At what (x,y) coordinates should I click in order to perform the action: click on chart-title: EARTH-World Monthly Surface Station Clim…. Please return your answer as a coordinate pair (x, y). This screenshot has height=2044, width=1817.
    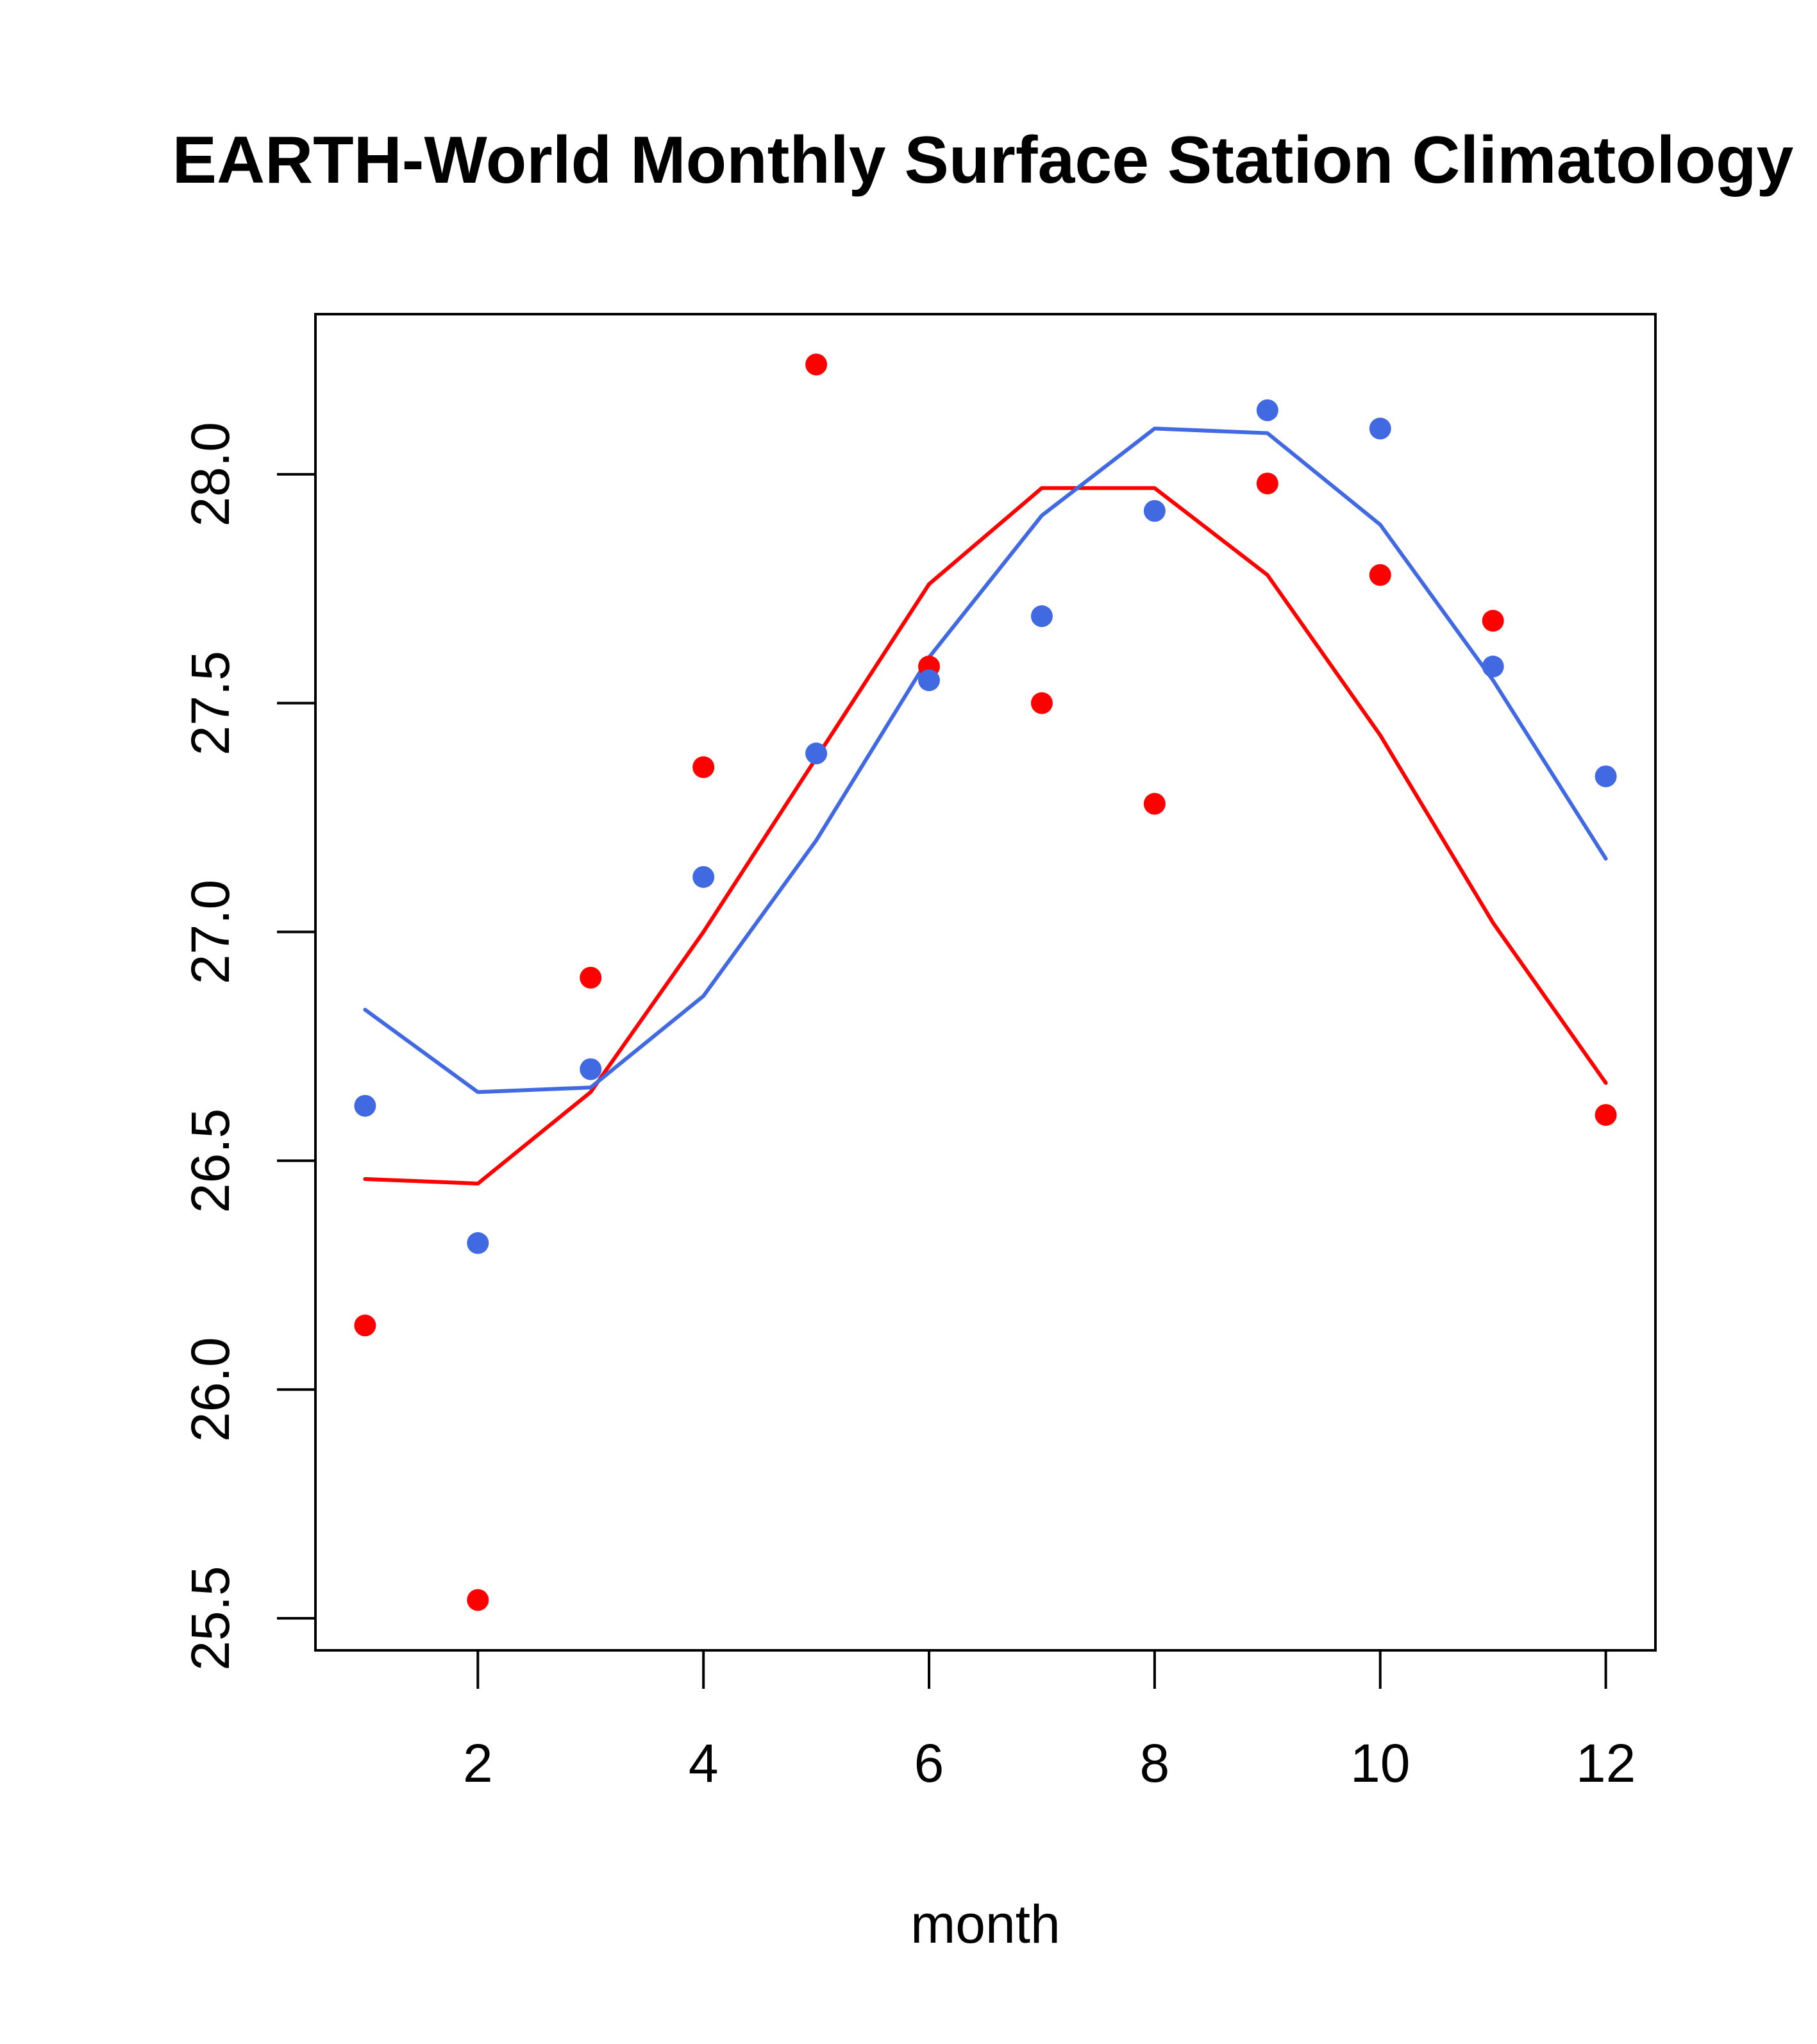
    Looking at the image, I should click on (983, 160).